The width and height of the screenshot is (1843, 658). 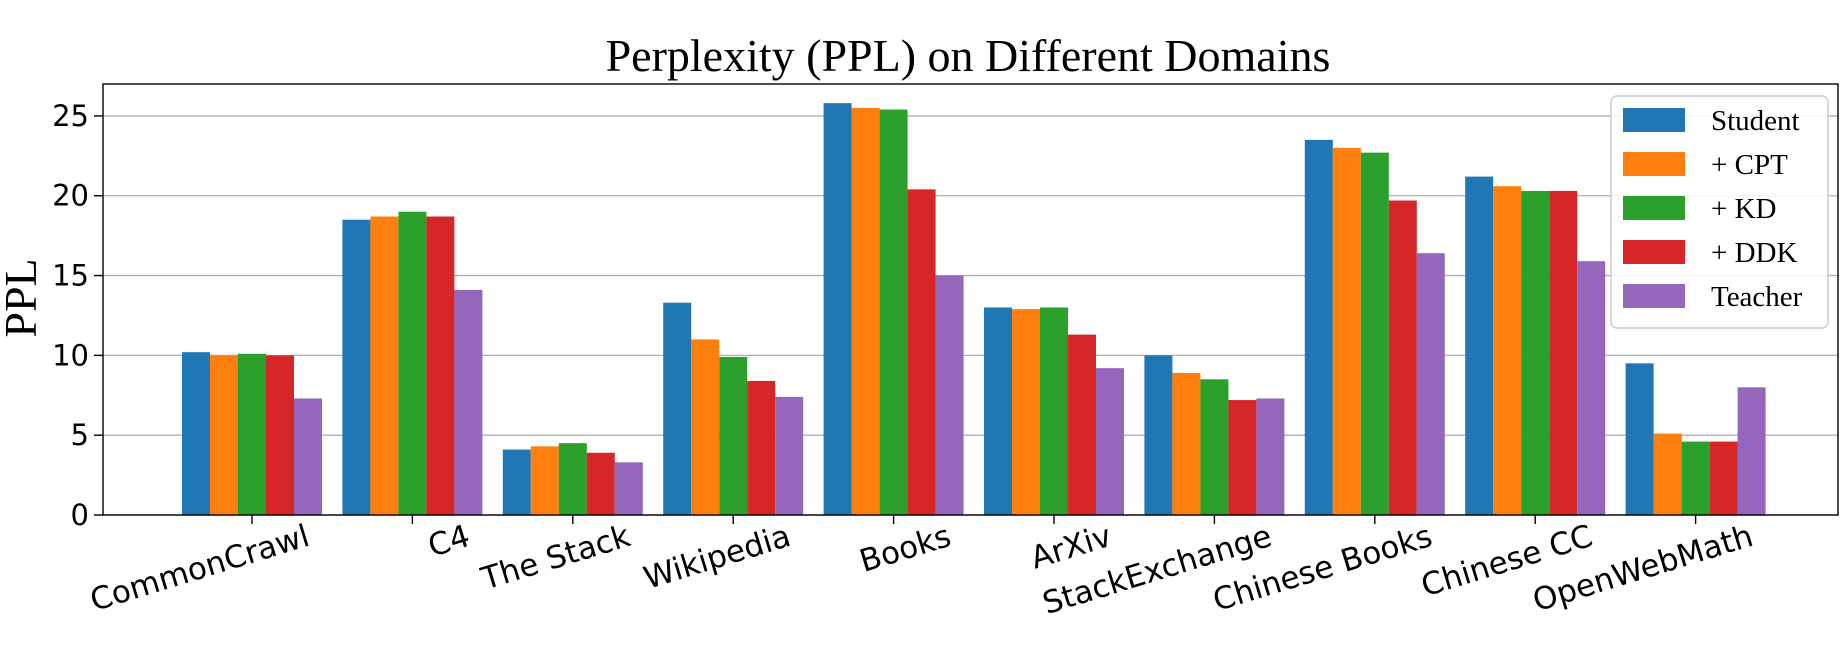 What do you see at coordinates (677, 408) in the screenshot?
I see `bar-wikipedia-student` at bounding box center [677, 408].